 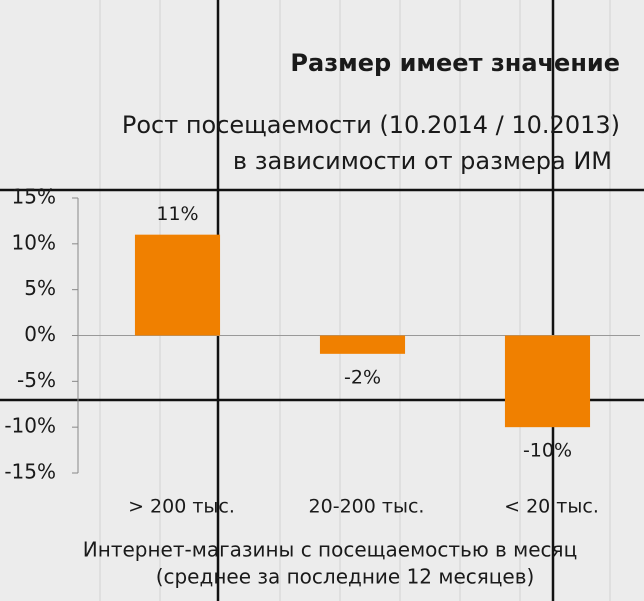 I want to click on chart-subtitle: Рост посещаемости (10.2014 / 10.2013), so click(x=371, y=125).